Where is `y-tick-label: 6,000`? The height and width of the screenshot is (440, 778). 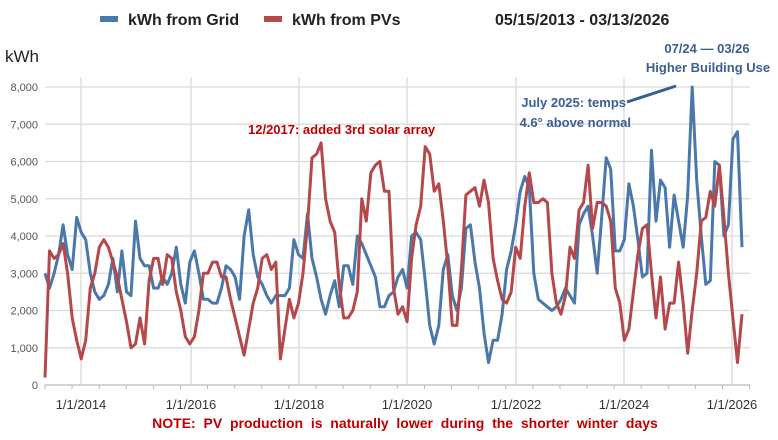 y-tick-label: 6,000 is located at coordinates (24, 163).